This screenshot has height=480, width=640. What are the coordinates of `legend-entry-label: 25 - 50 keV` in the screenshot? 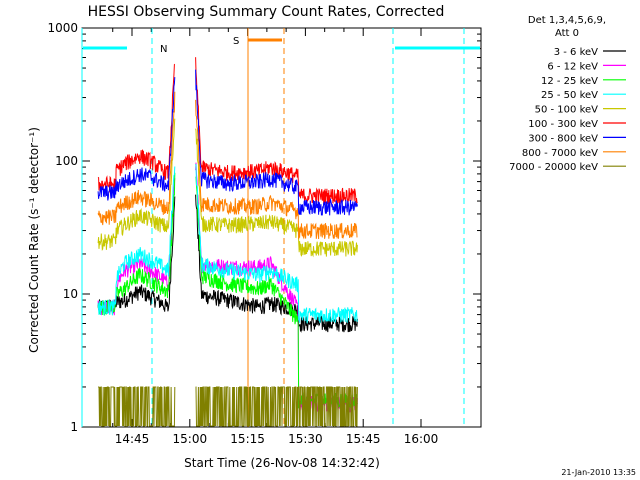 It's located at (569, 95).